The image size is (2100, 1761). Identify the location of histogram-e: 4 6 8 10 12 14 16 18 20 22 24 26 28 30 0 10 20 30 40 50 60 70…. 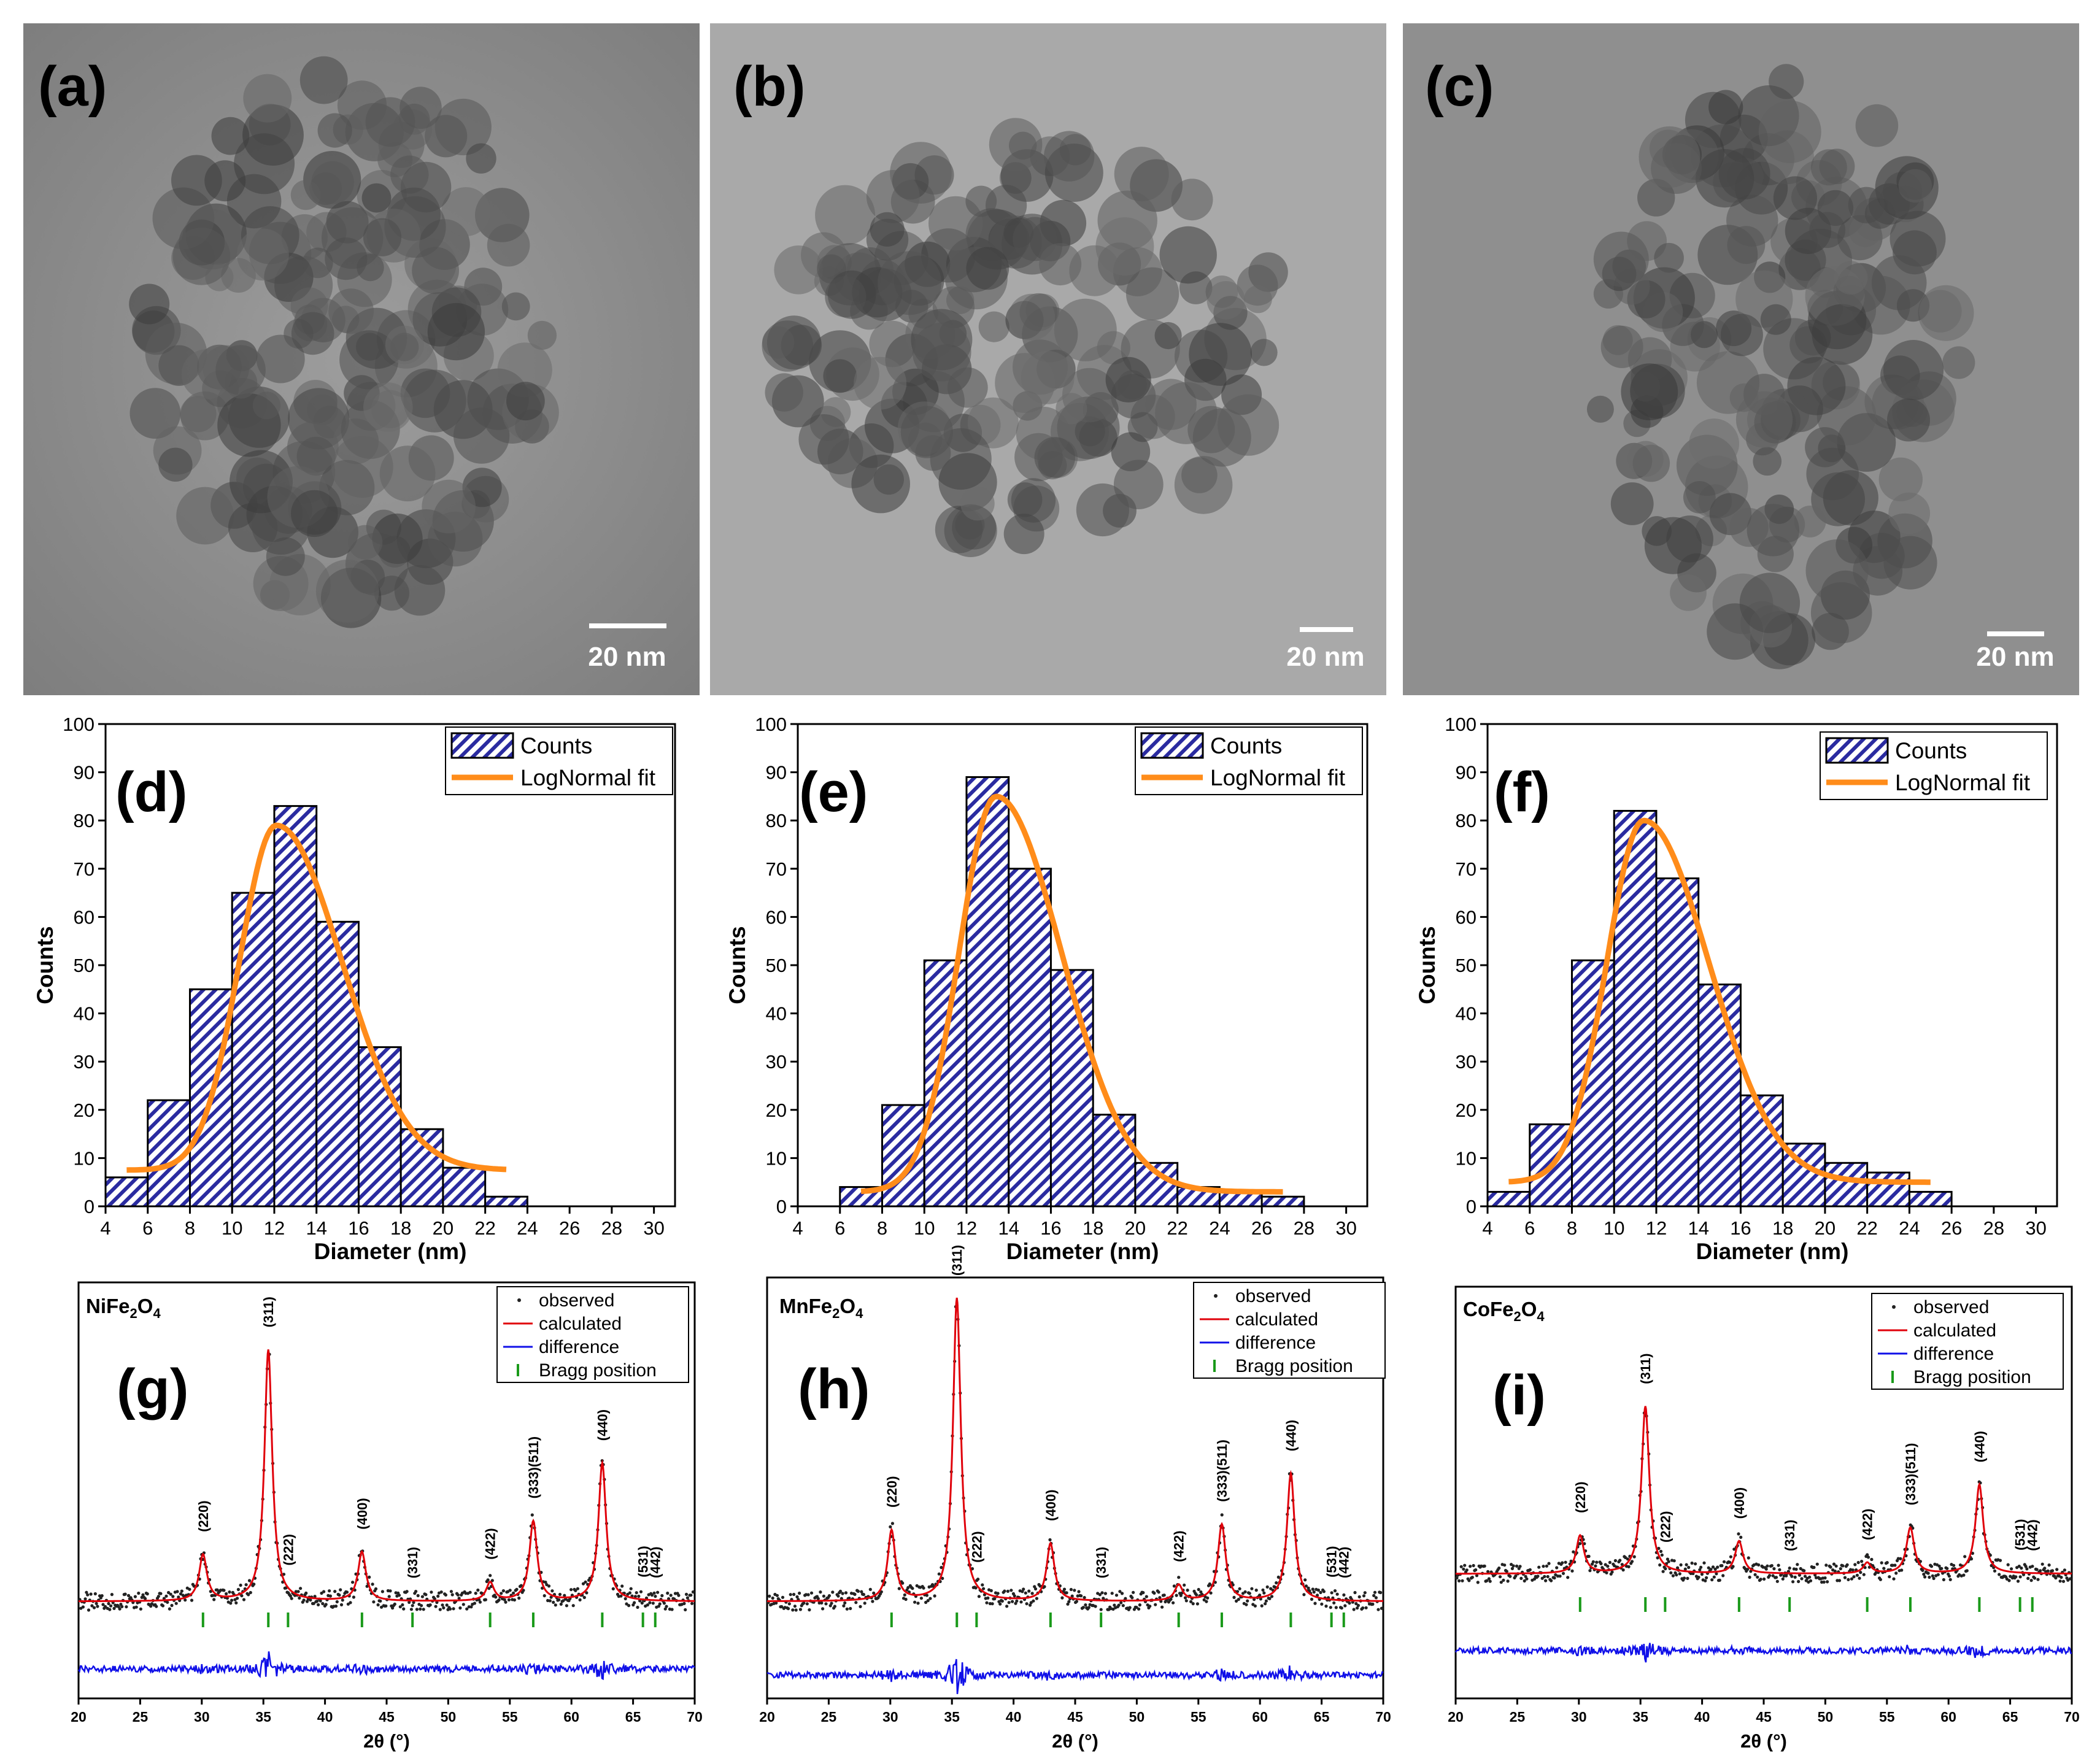
(1046, 989).